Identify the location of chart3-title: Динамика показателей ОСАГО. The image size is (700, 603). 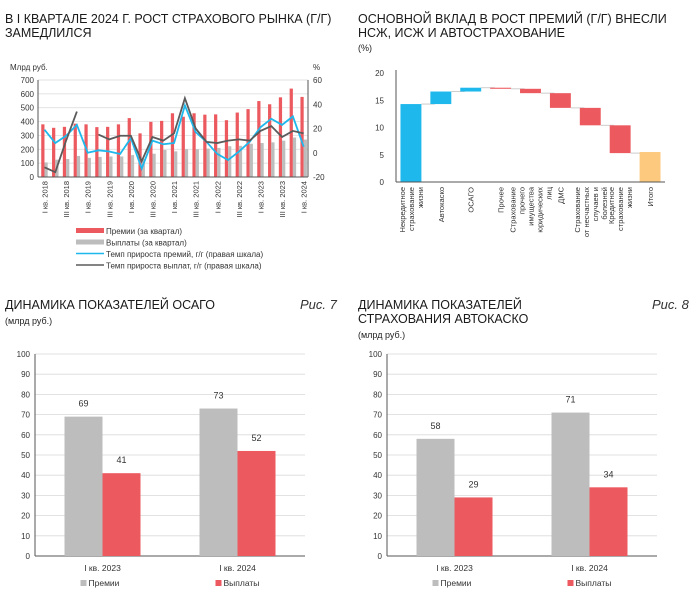
(110, 305).